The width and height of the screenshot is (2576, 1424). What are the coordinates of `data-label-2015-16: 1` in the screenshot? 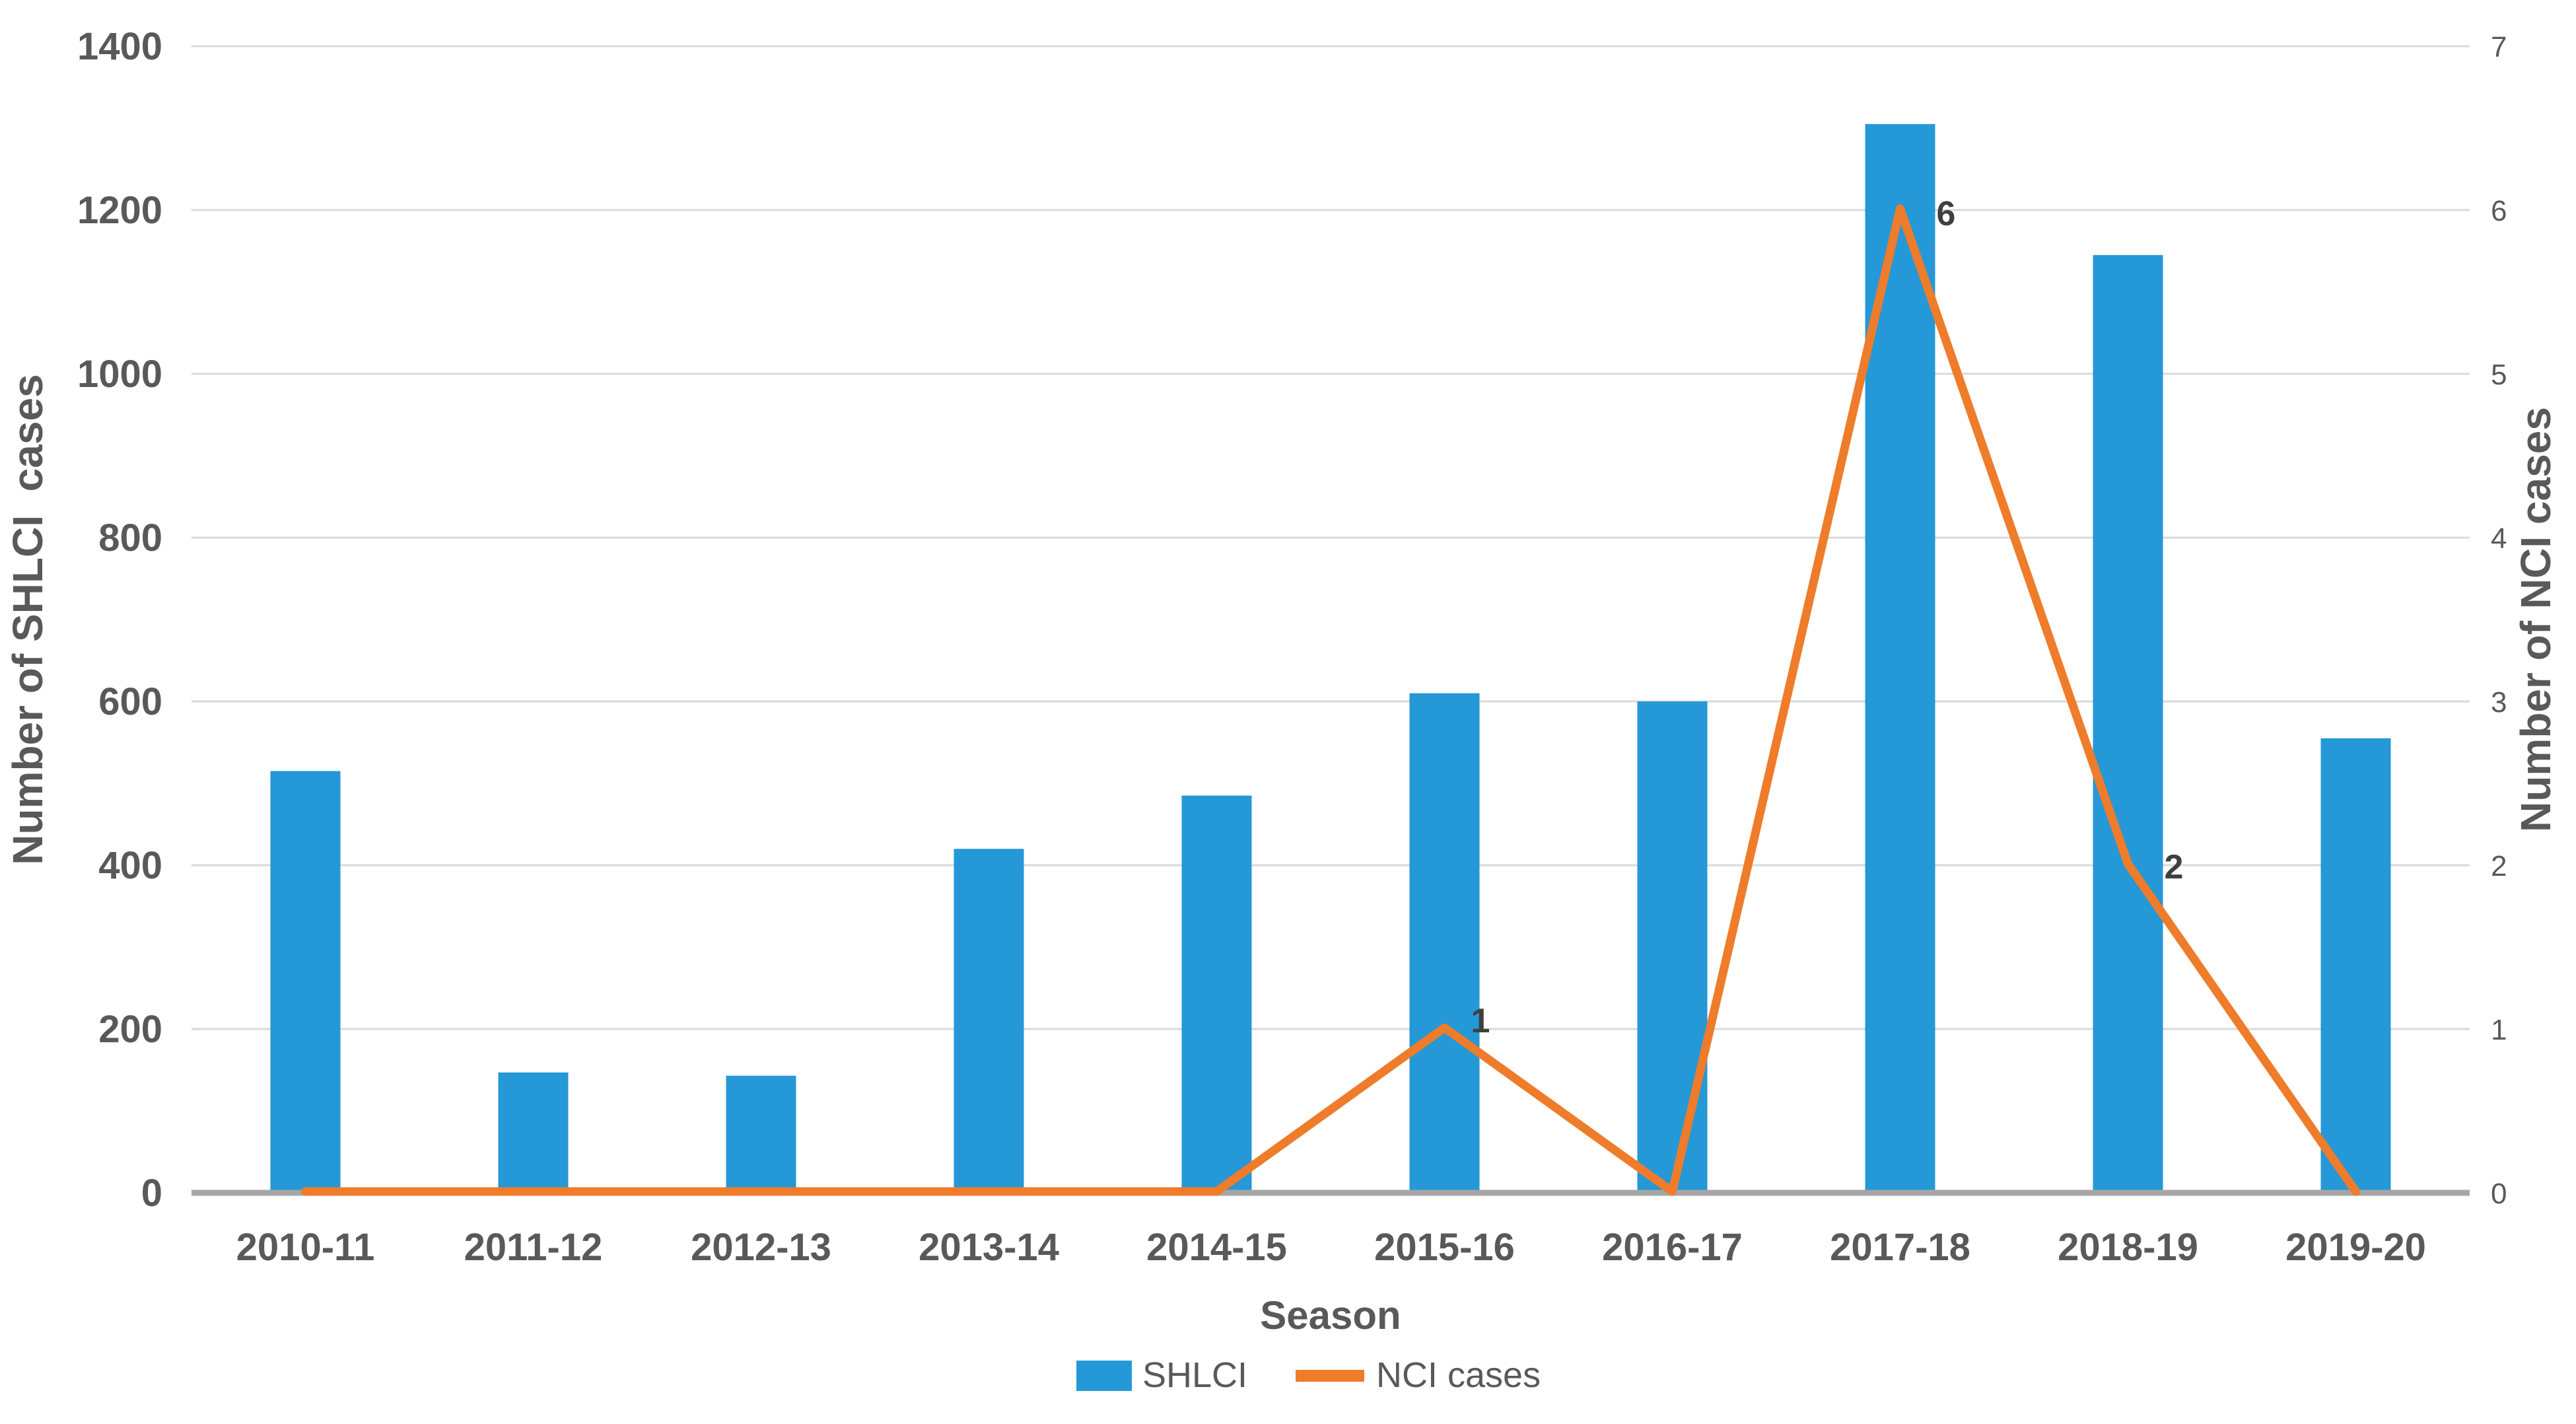 It's located at (1480, 1021).